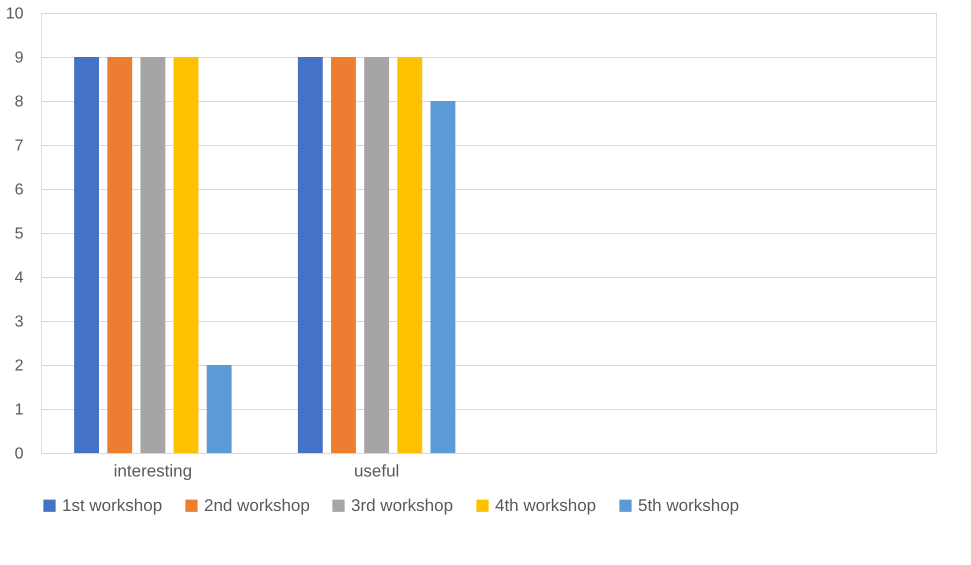 This screenshot has width=971, height=565. Describe the element at coordinates (19, 146) in the screenshot. I see `y-tick-label: 7` at that location.